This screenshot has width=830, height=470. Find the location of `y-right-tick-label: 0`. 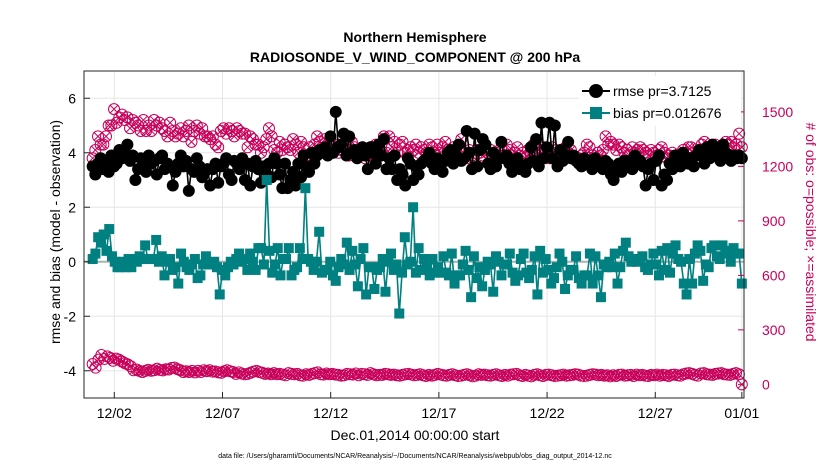

y-right-tick-label: 0 is located at coordinates (766, 384).